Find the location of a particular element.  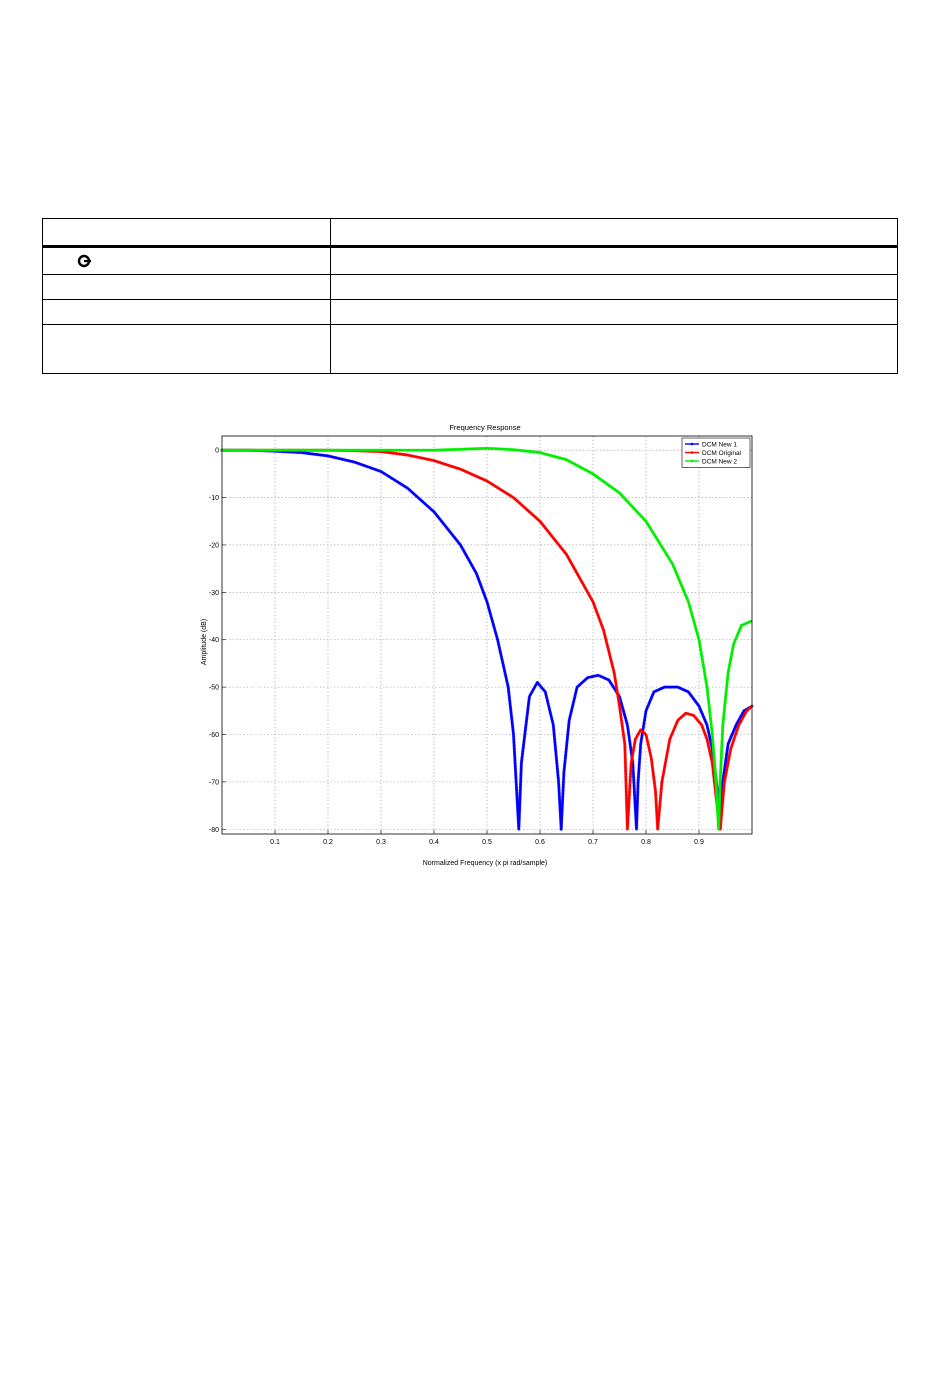

y-tick-label: 0 is located at coordinates (217, 451).